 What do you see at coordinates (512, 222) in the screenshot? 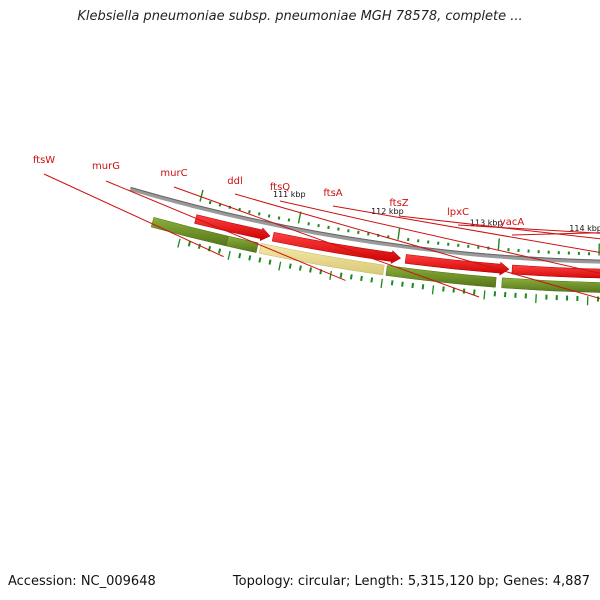
I see `gene-label-yacA: yacA` at bounding box center [512, 222].